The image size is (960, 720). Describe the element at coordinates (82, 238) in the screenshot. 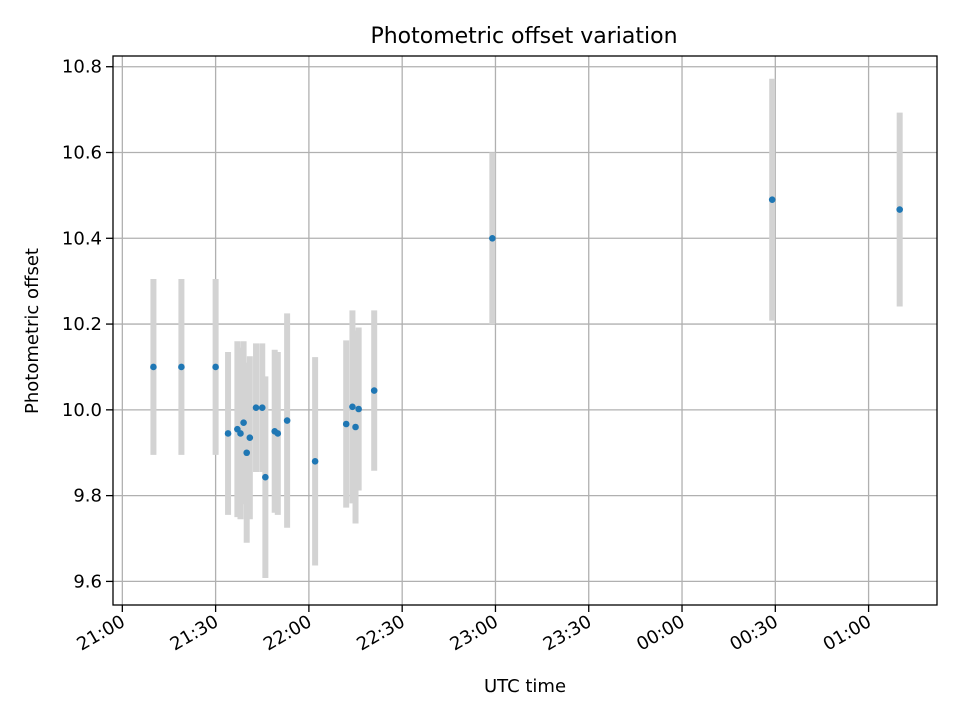

I see `y-tick-label: 10.4` at that location.